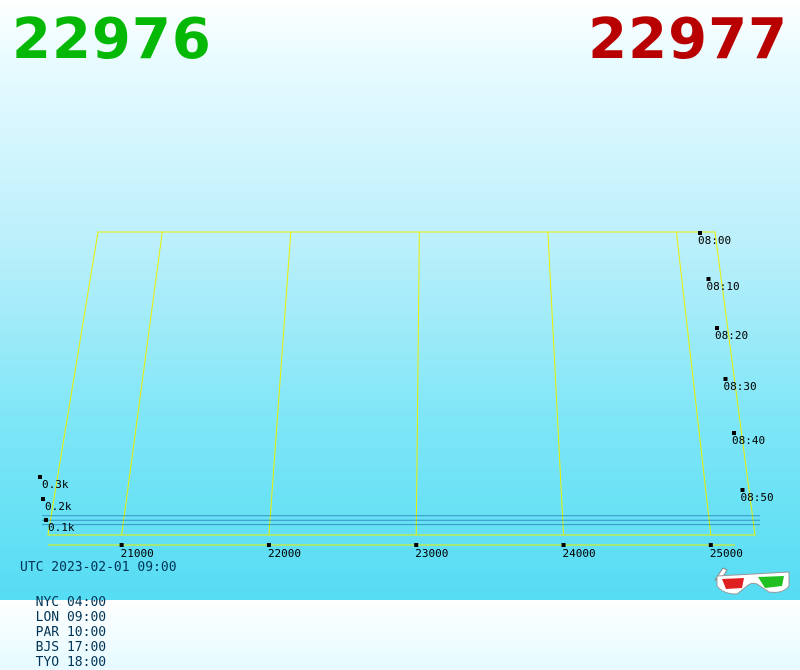 The height and width of the screenshot is (670, 800). Describe the element at coordinates (61, 527) in the screenshot. I see `volume-tick-label-0: 0.1k` at that location.